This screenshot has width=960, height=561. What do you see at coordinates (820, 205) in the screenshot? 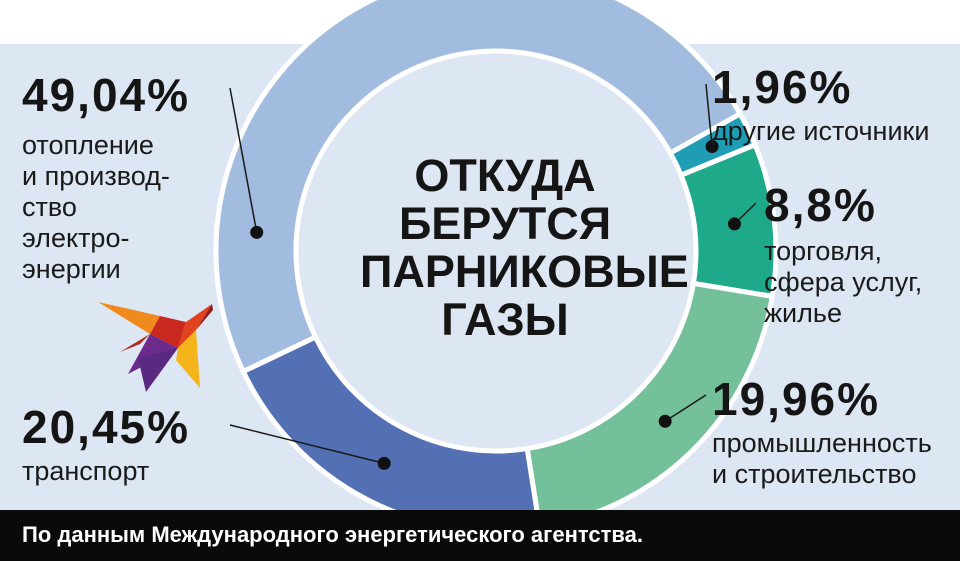
I see `slice-value-label: 8,8%` at bounding box center [820, 205].